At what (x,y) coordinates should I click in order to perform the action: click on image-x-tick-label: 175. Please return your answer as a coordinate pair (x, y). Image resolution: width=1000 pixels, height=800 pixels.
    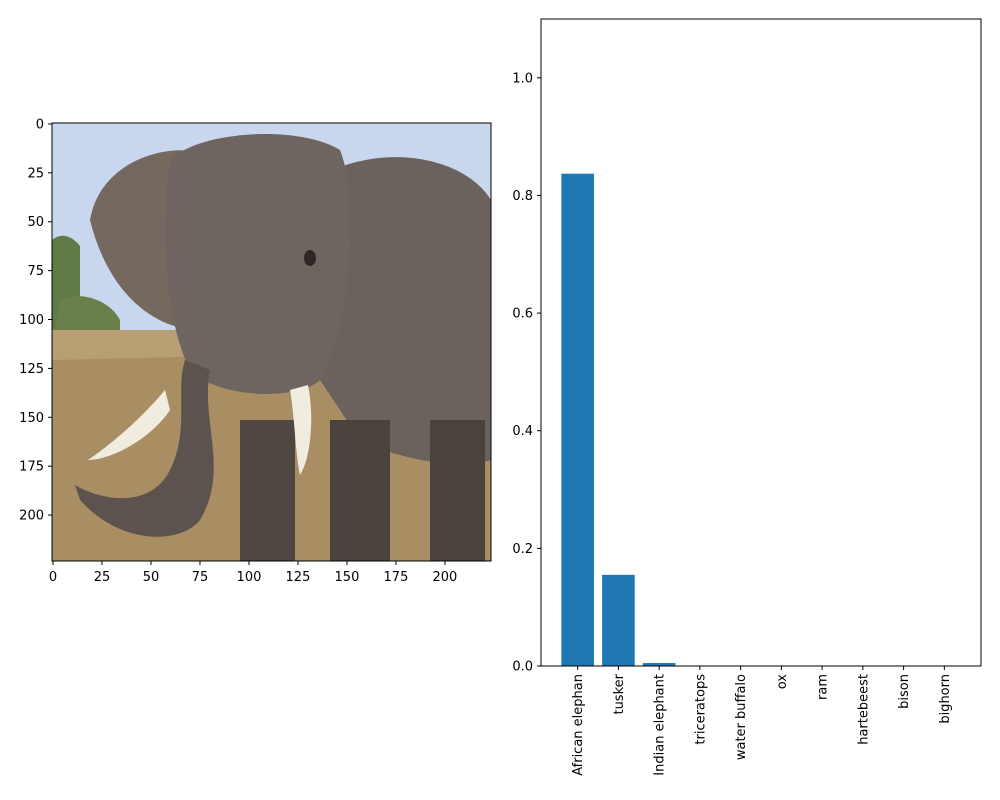
    Looking at the image, I should click on (396, 577).